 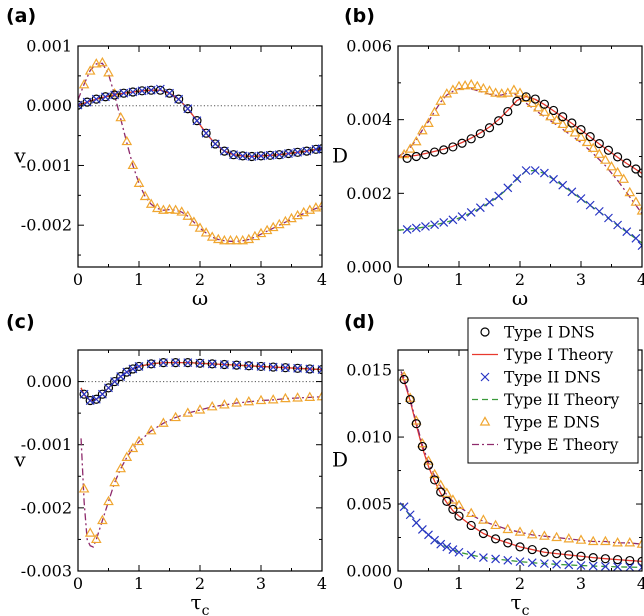 What do you see at coordinates (549, 333) in the screenshot?
I see `legend-label: Type I DNS` at bounding box center [549, 333].